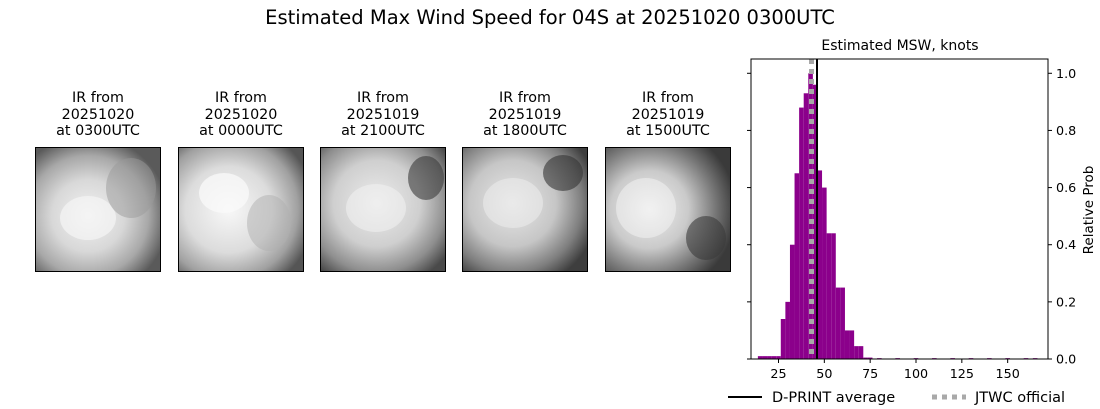  Describe the element at coordinates (916, 373) in the screenshot. I see `x-tick-label: 100` at that location.